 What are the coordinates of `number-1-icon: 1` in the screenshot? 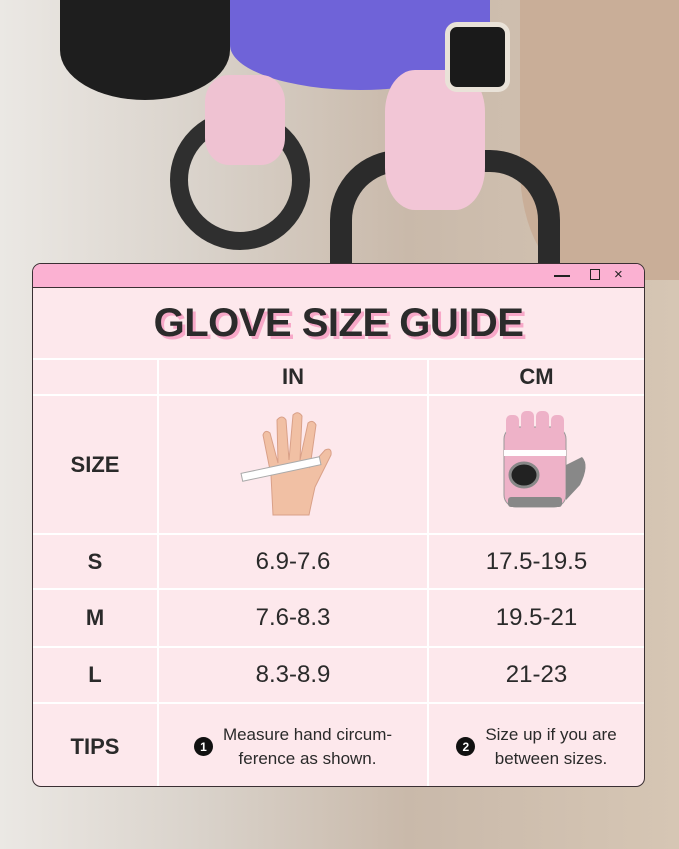 It's located at (203, 746).